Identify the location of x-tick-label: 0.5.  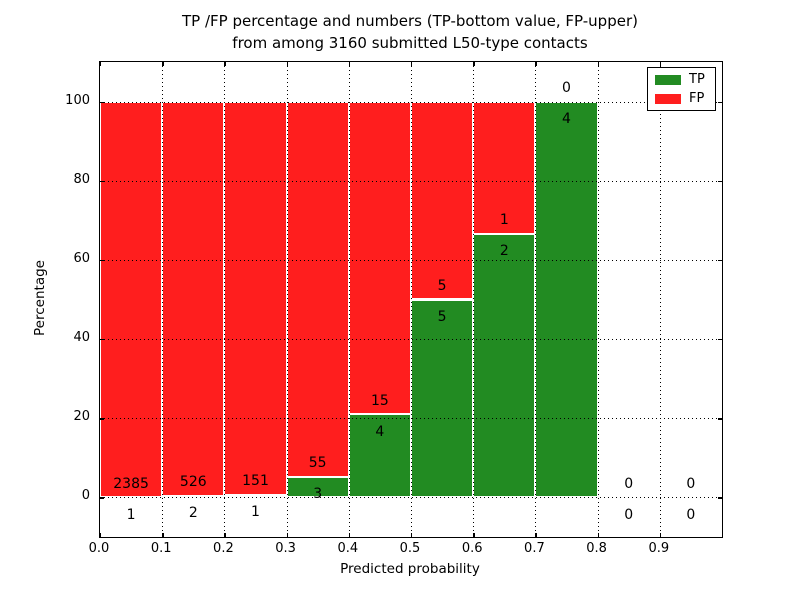
(410, 548).